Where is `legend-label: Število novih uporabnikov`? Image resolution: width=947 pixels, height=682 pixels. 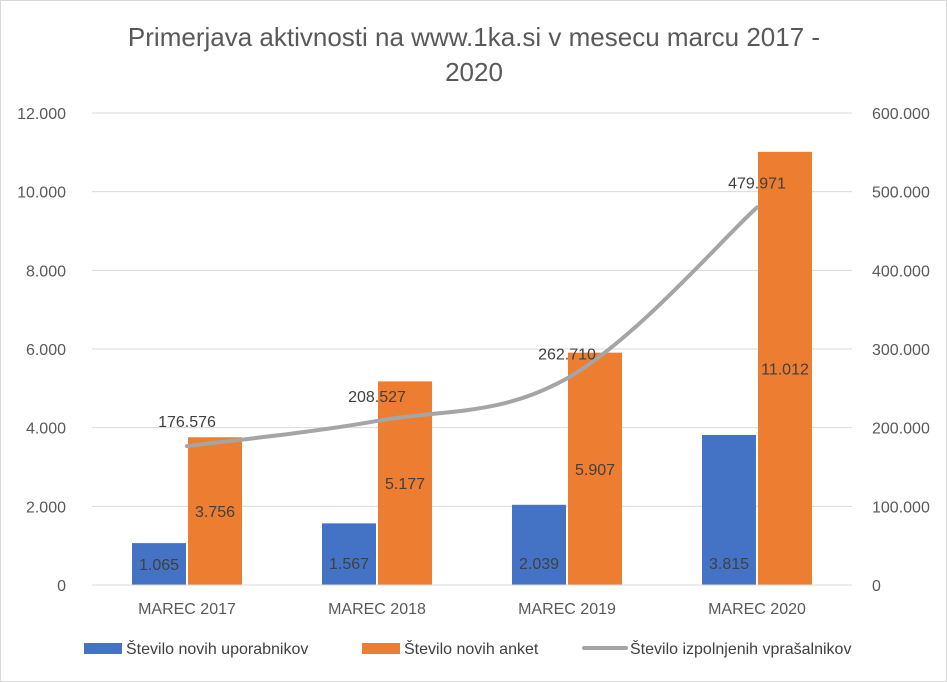
legend-label: Število novih uporabnikov is located at coordinates (217, 648).